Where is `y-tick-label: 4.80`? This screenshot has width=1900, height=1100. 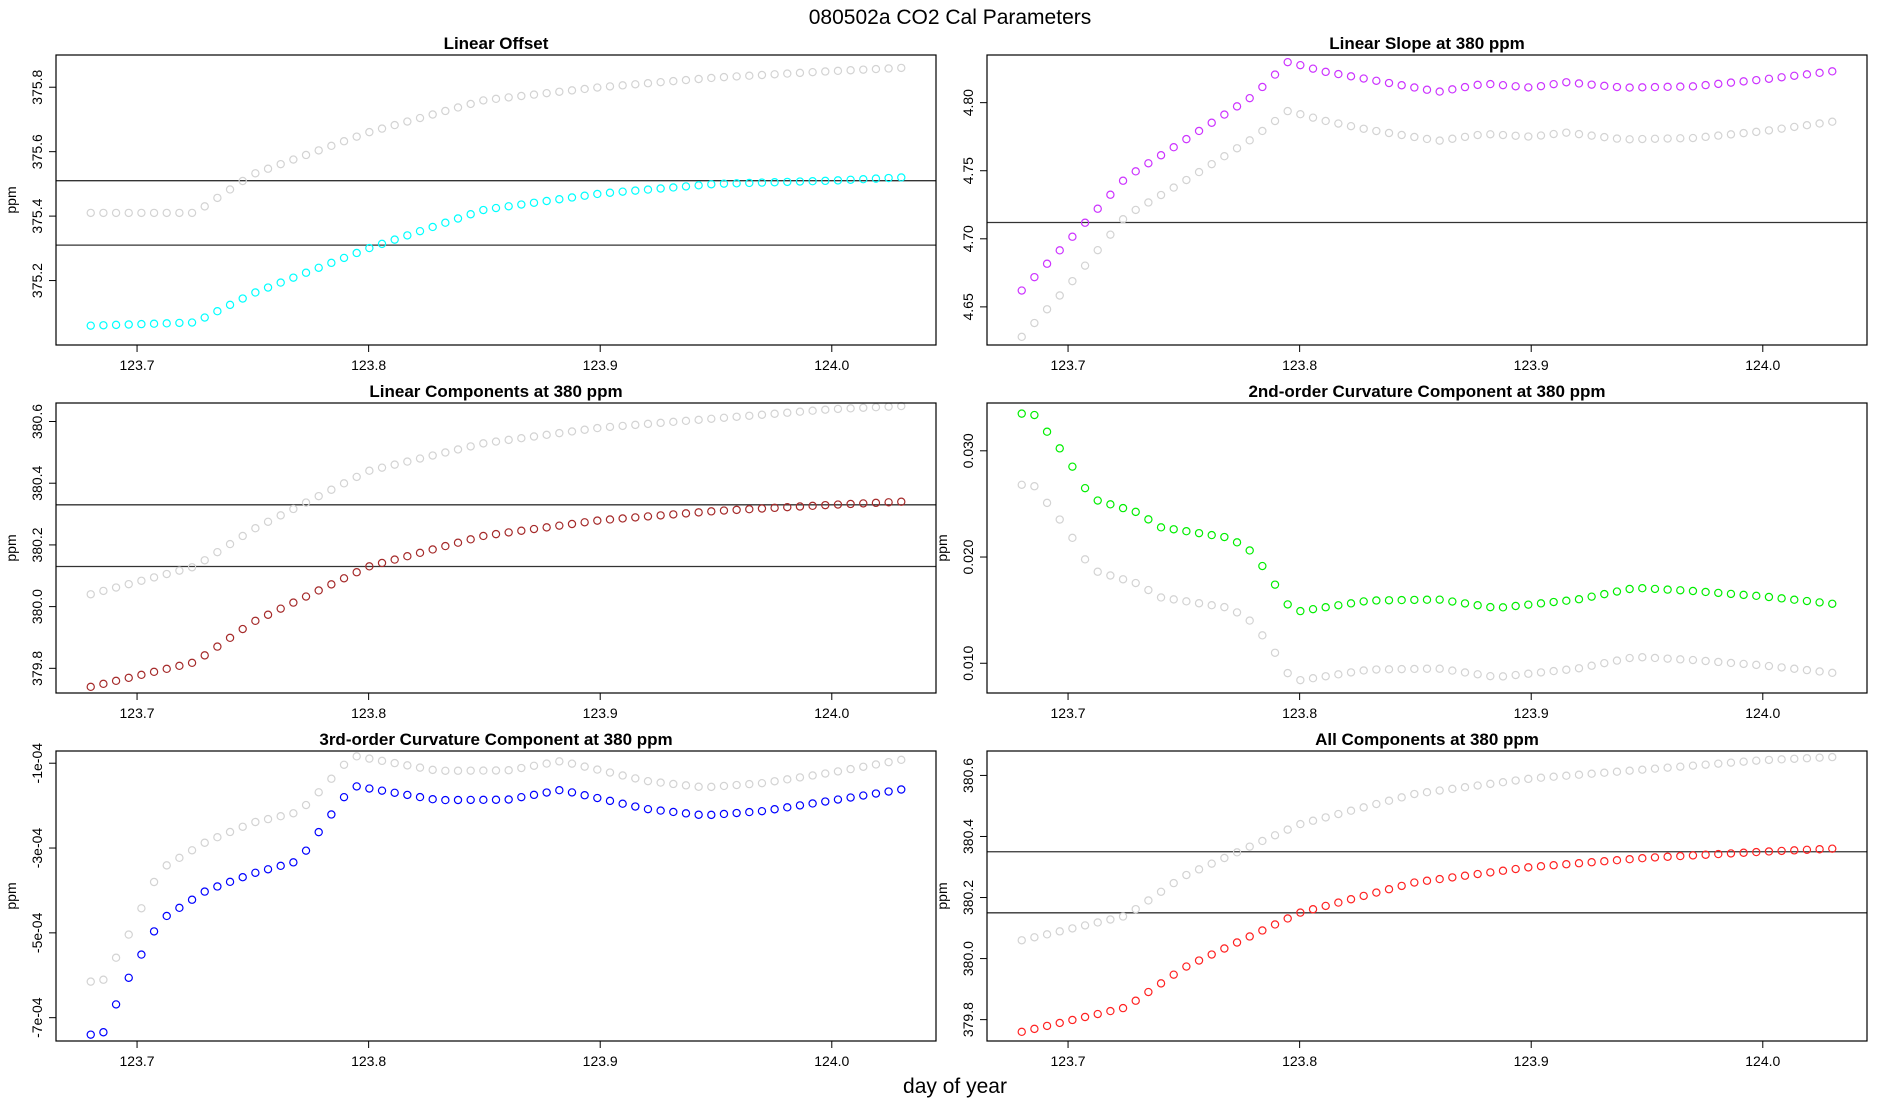
y-tick-label: 4.80 is located at coordinates (968, 102).